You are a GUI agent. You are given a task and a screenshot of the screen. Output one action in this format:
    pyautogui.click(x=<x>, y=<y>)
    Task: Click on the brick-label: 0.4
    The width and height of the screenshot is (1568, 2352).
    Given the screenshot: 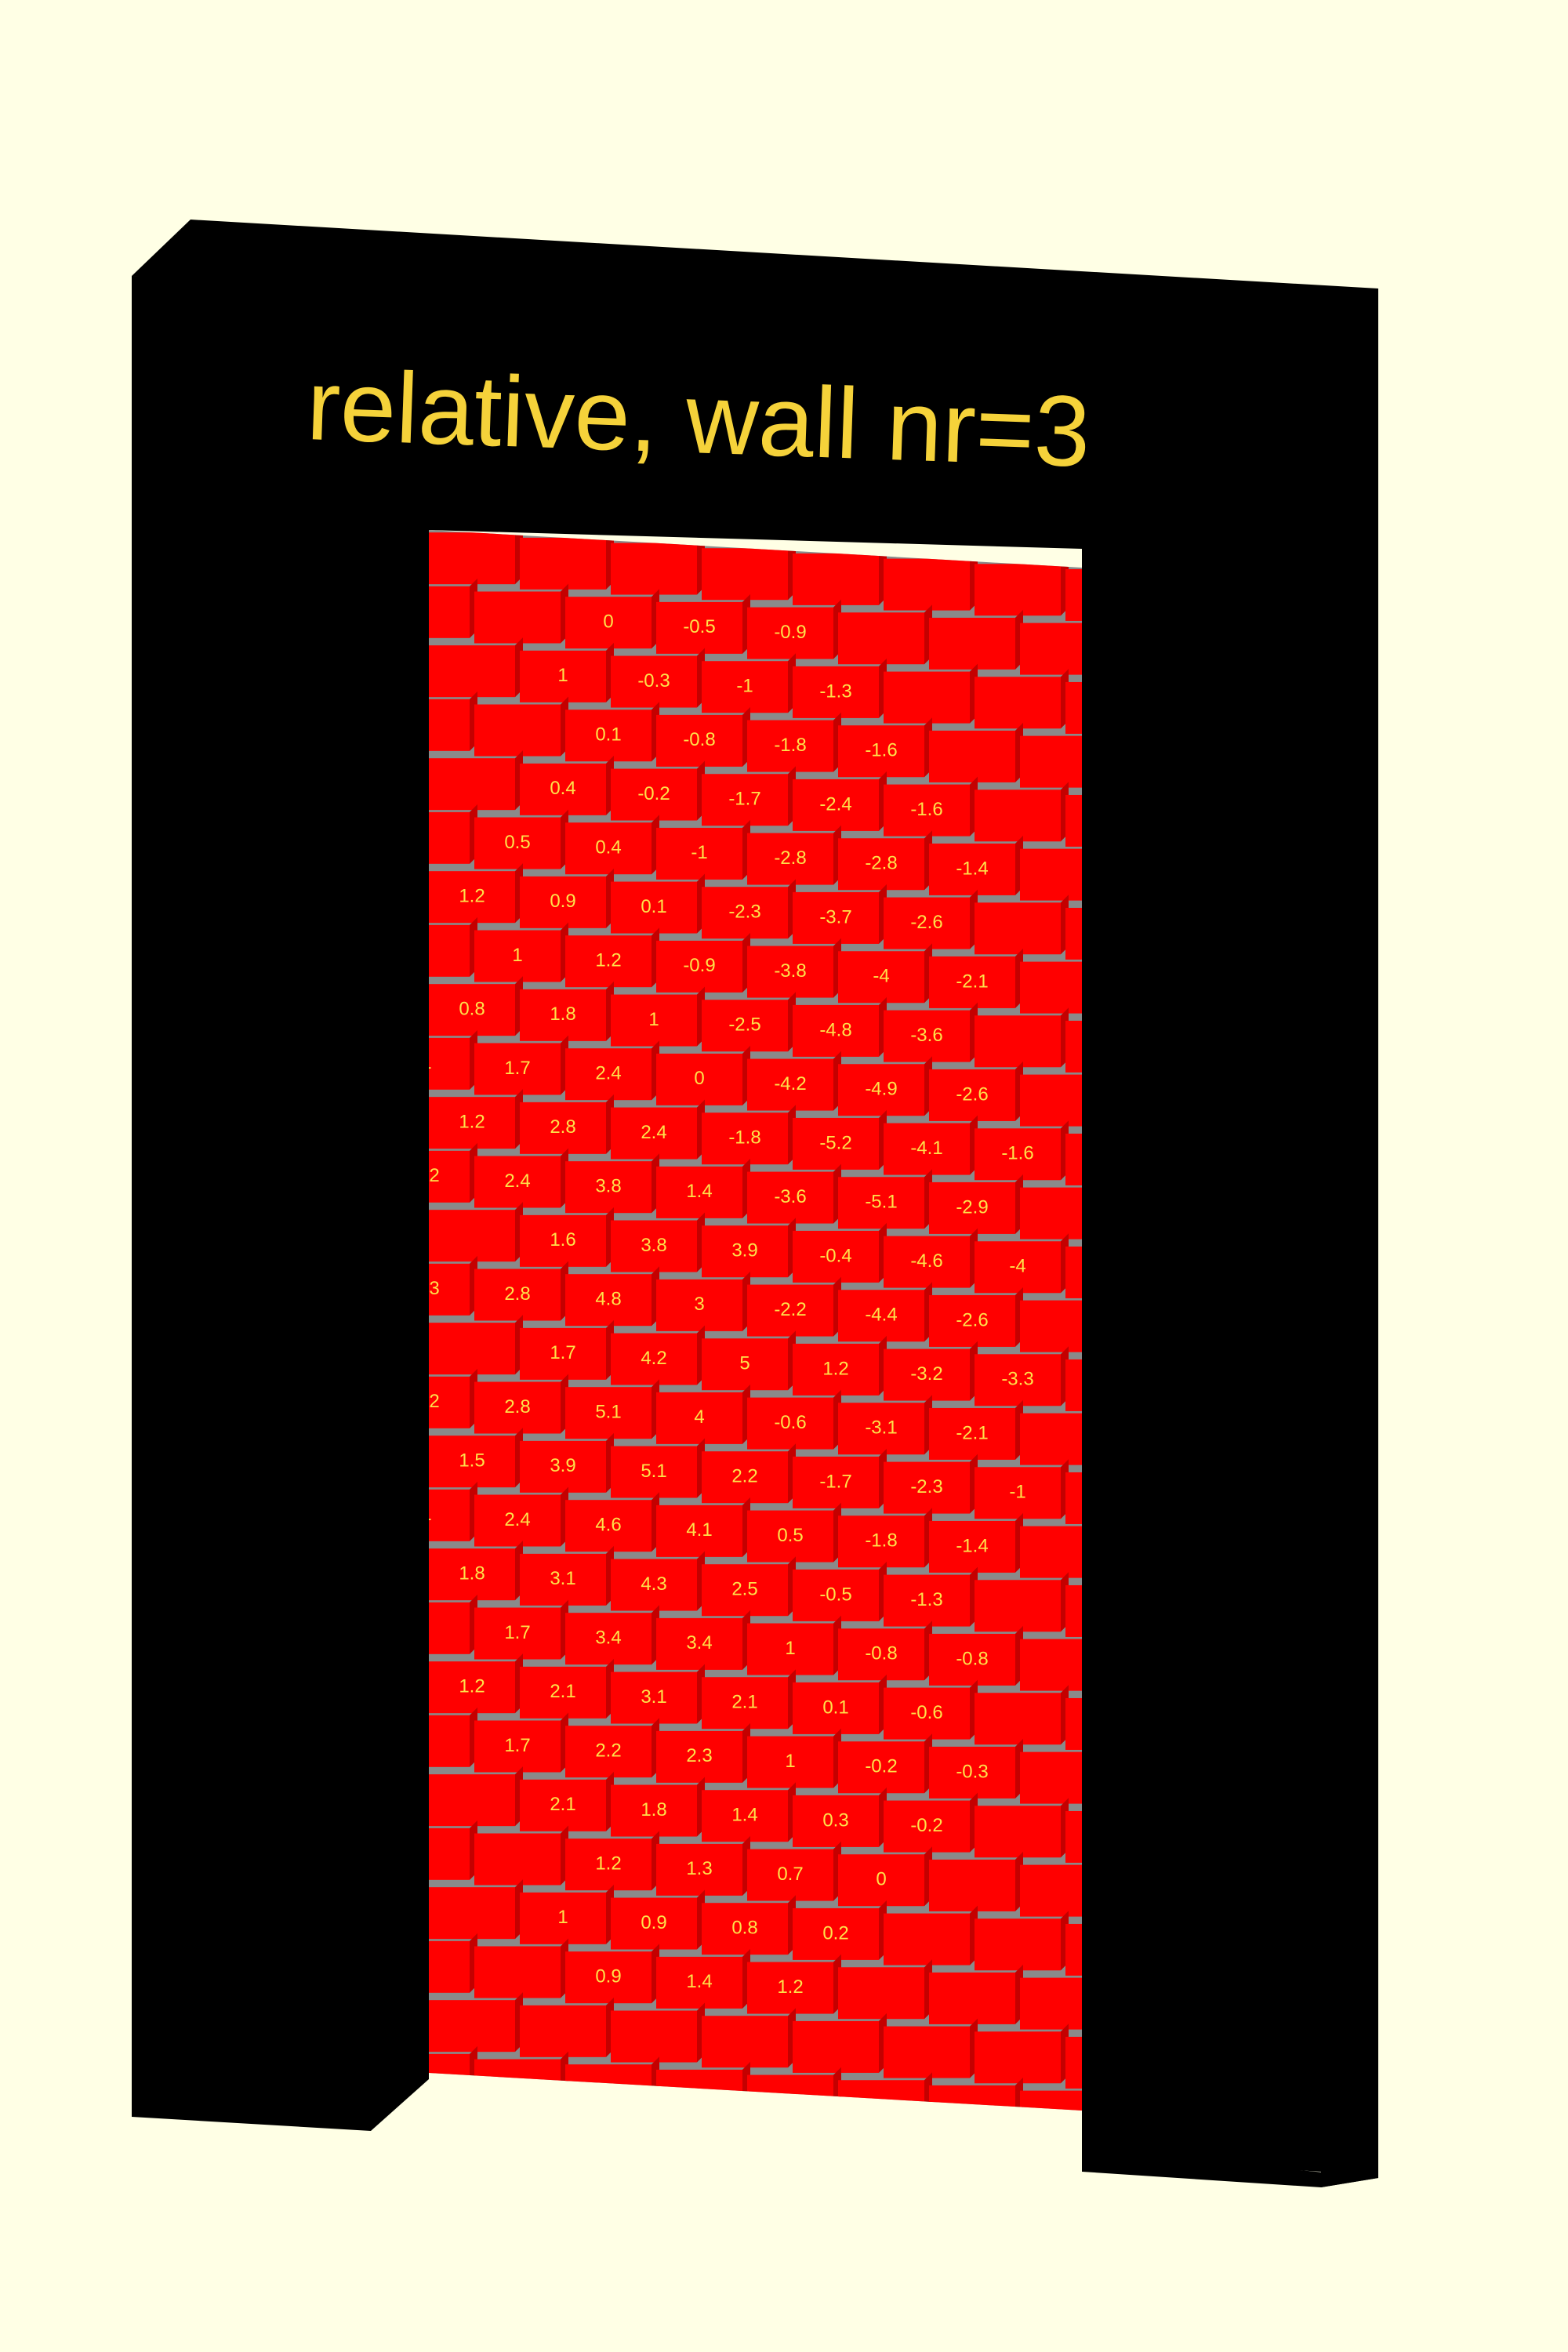 What is the action you would take?
    pyautogui.click(x=608, y=847)
    